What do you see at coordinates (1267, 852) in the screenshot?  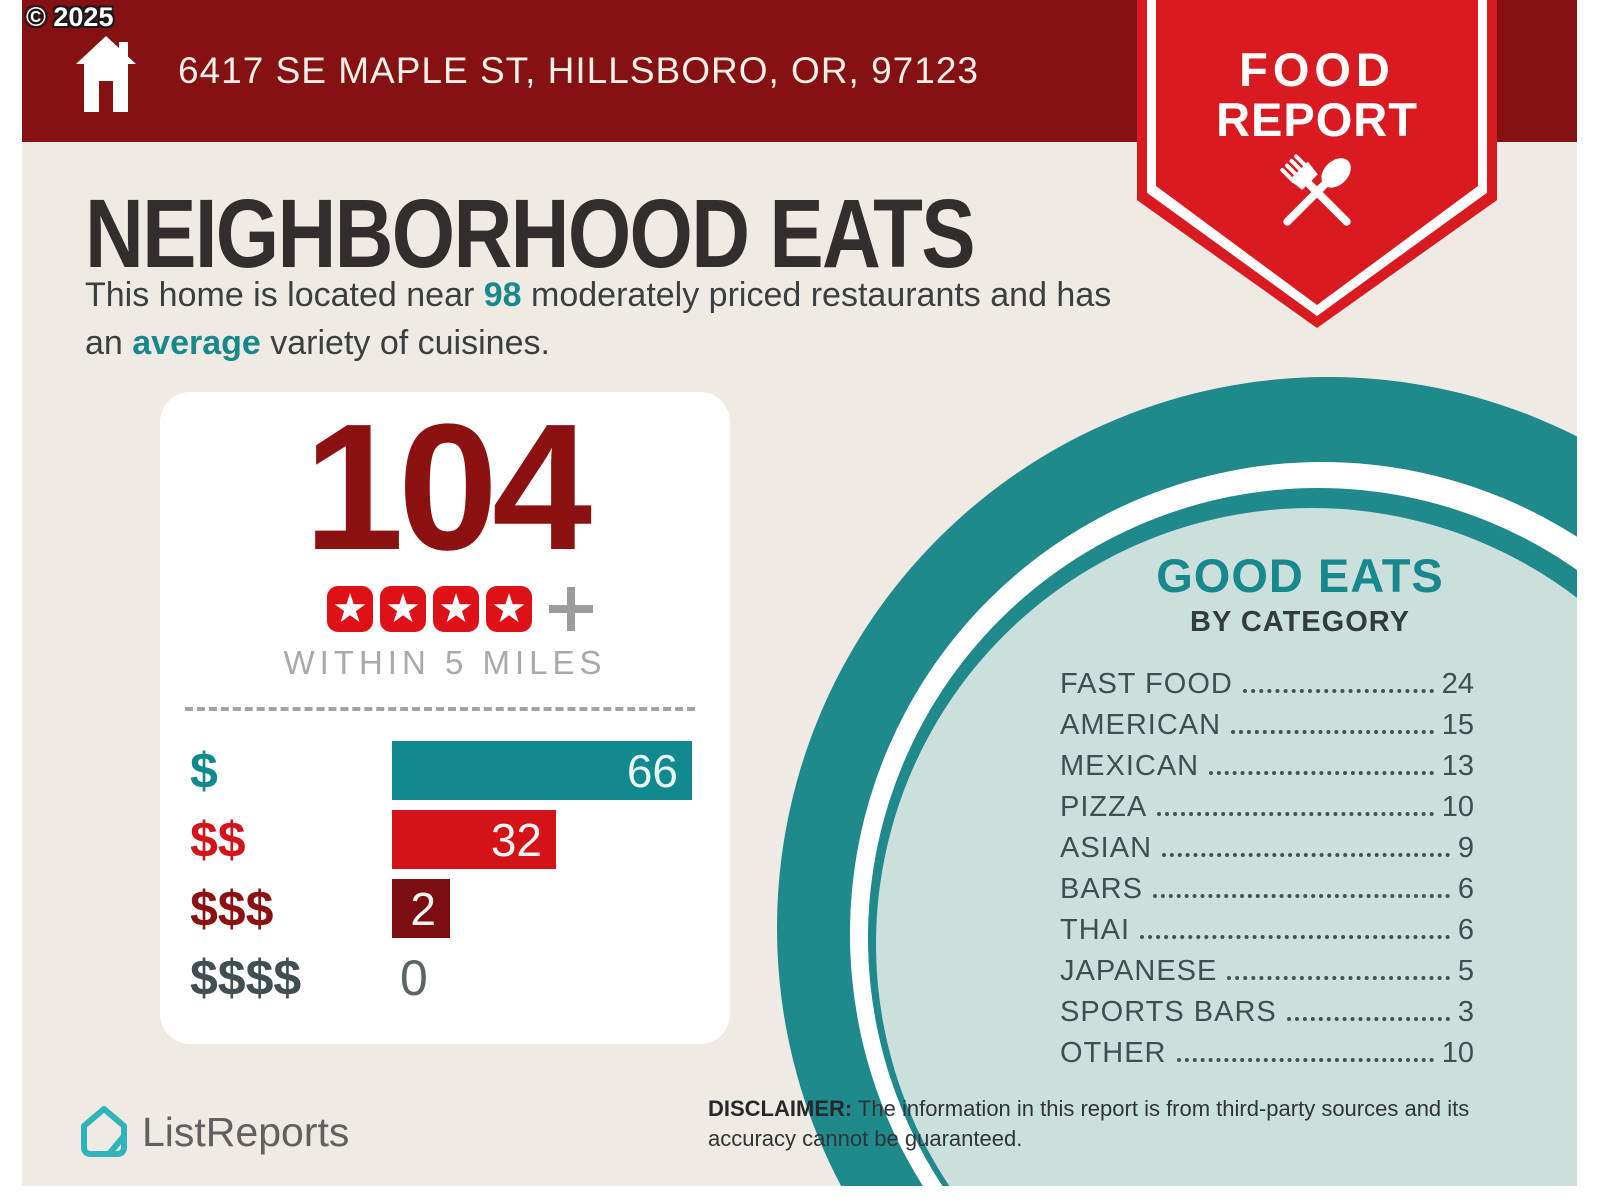 I see `category-row: ASIAN 9` at bounding box center [1267, 852].